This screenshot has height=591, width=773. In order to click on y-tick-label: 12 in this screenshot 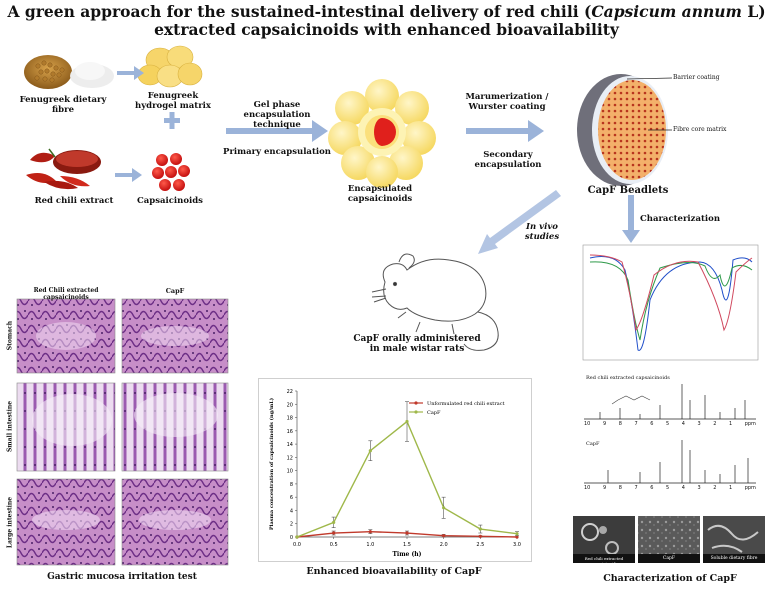, I will do `click(290, 458)`.